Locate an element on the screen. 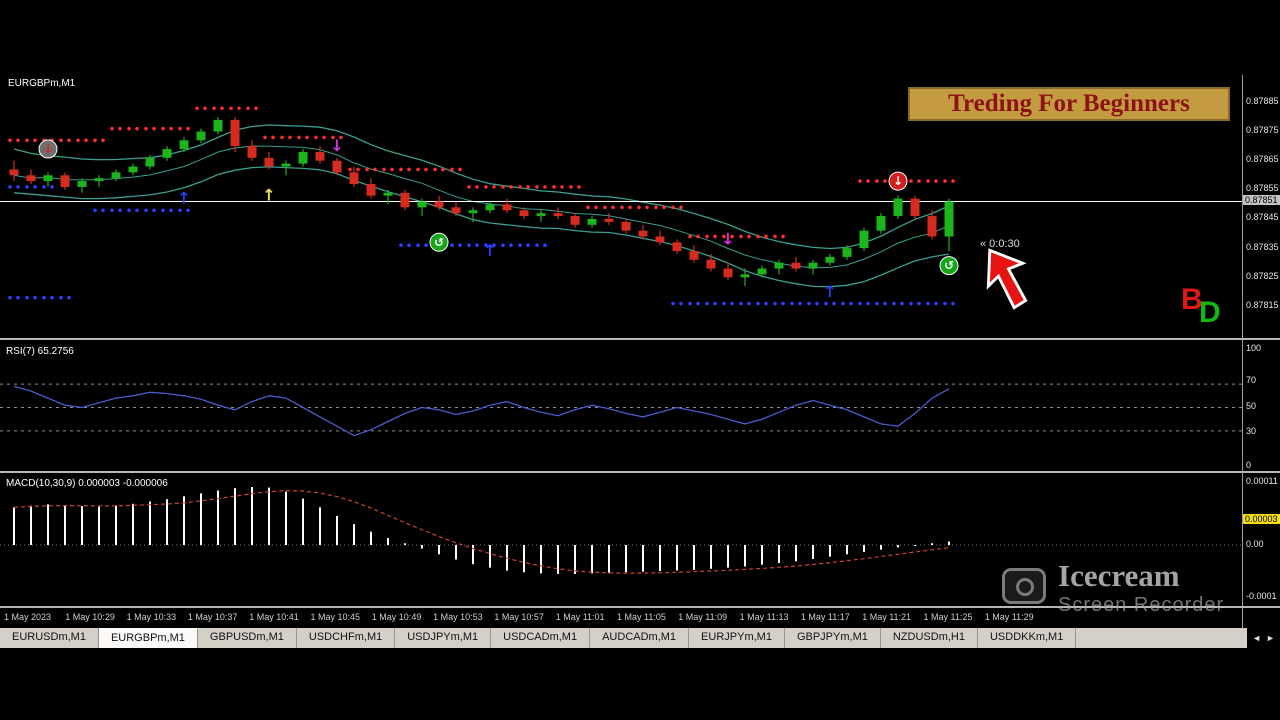 This screenshot has height=720, width=1280. time-label: 1 May 10:53 is located at coordinates (458, 617).